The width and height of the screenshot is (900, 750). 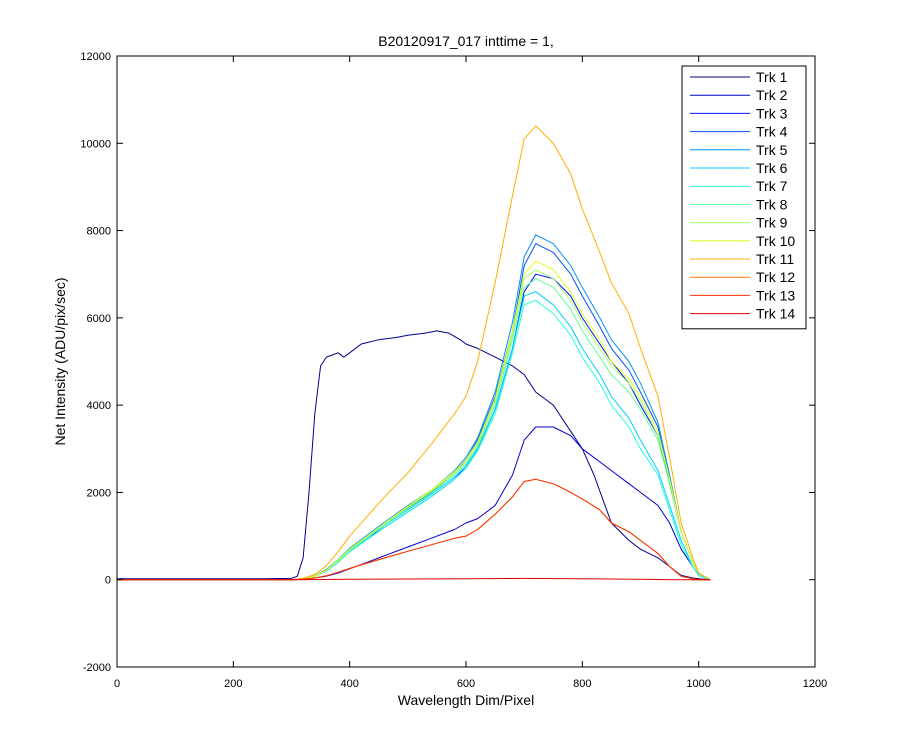 What do you see at coordinates (775, 314) in the screenshot?
I see `legend-label: Trk 14` at bounding box center [775, 314].